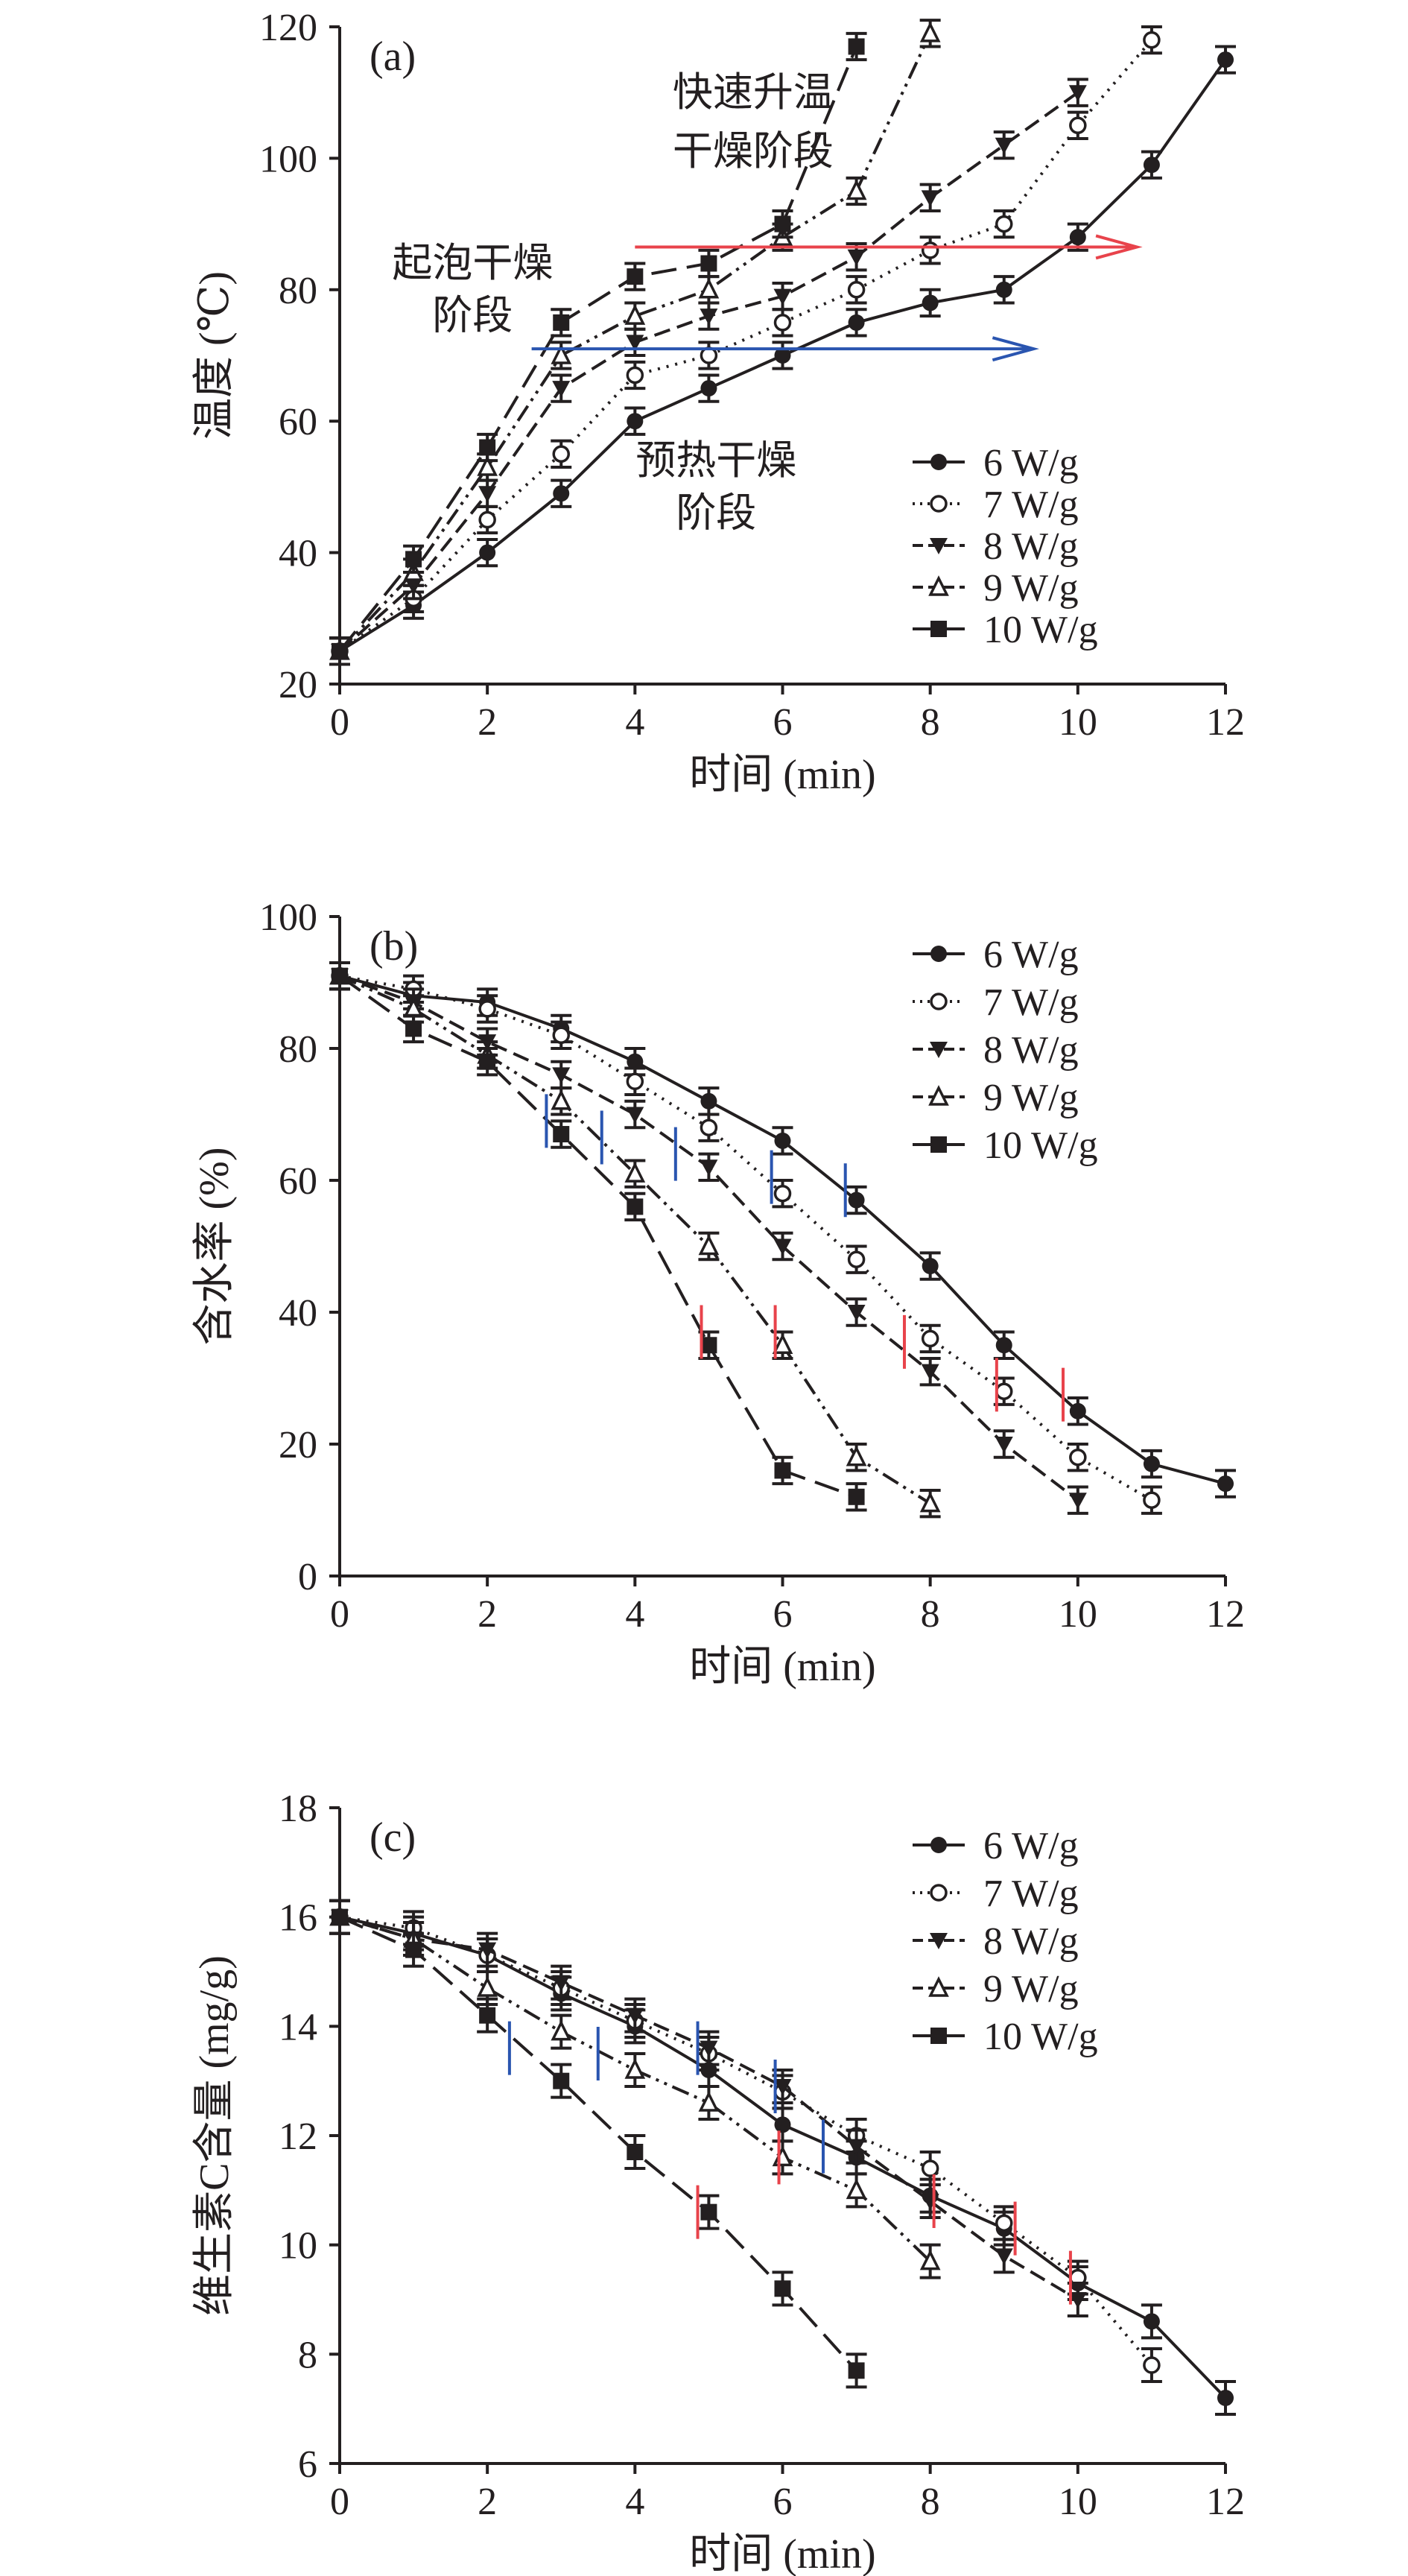 The image size is (1408, 2576). I want to click on x-tick-label: 12, so click(1225, 2502).